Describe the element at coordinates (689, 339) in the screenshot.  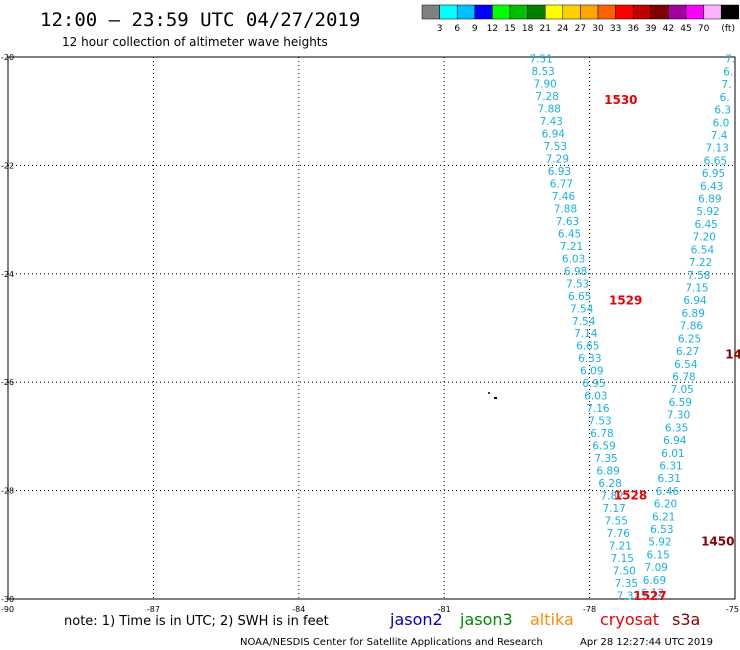
I see `wave-height-label: 6.25` at that location.